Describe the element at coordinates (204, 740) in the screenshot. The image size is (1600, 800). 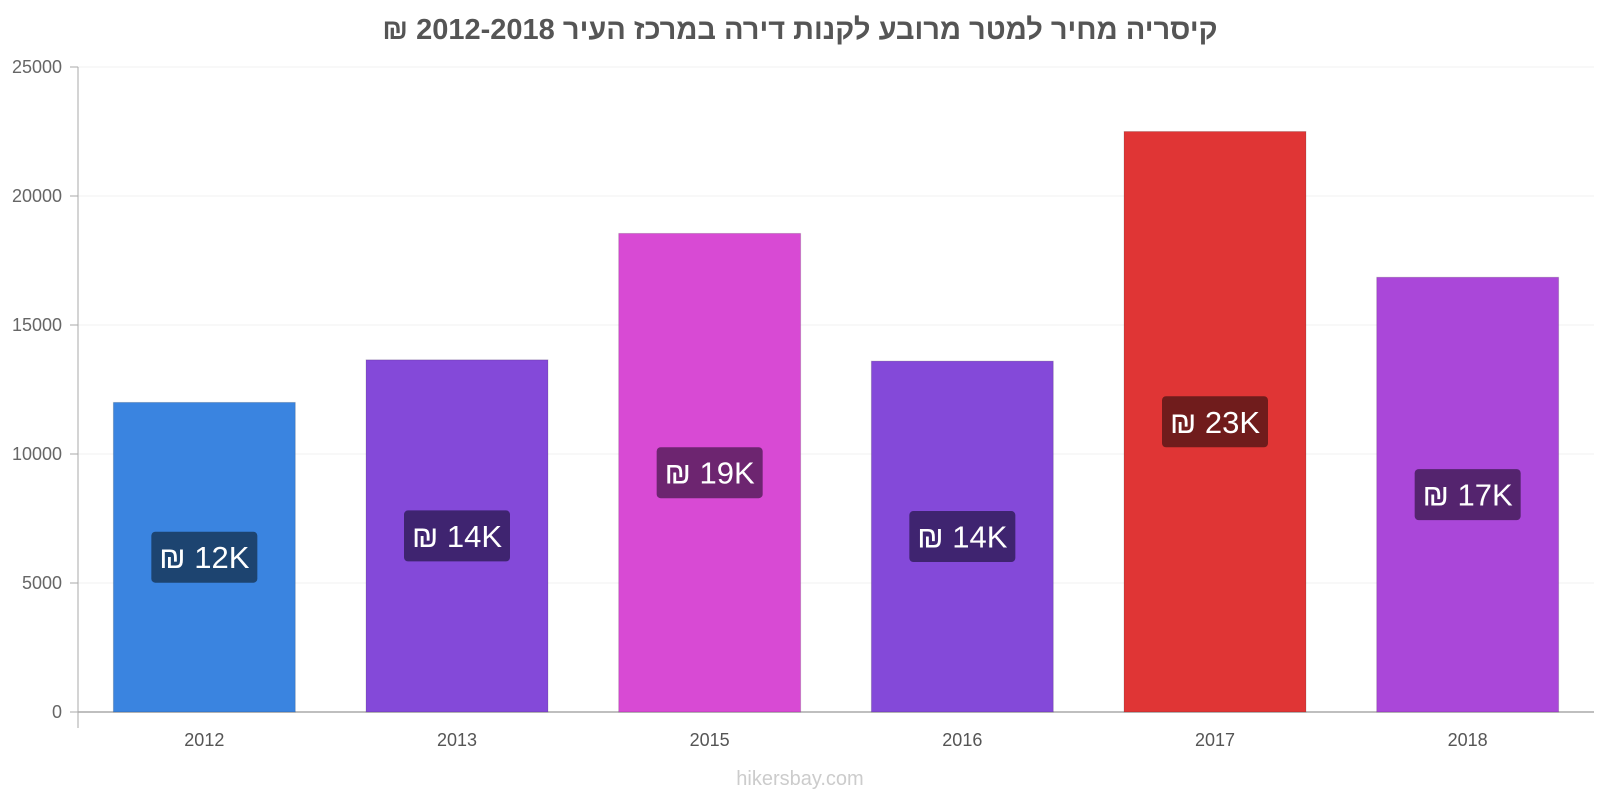
I see `x-tick-label: 2012` at that location.